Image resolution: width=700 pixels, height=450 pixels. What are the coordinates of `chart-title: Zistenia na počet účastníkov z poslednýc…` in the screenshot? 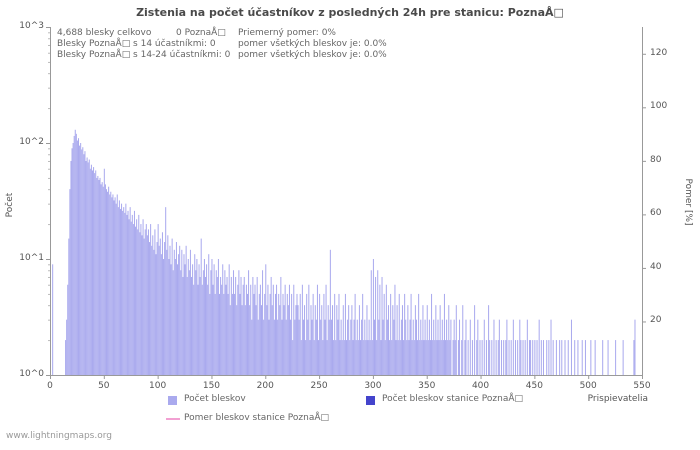 It's located at (350, 12).